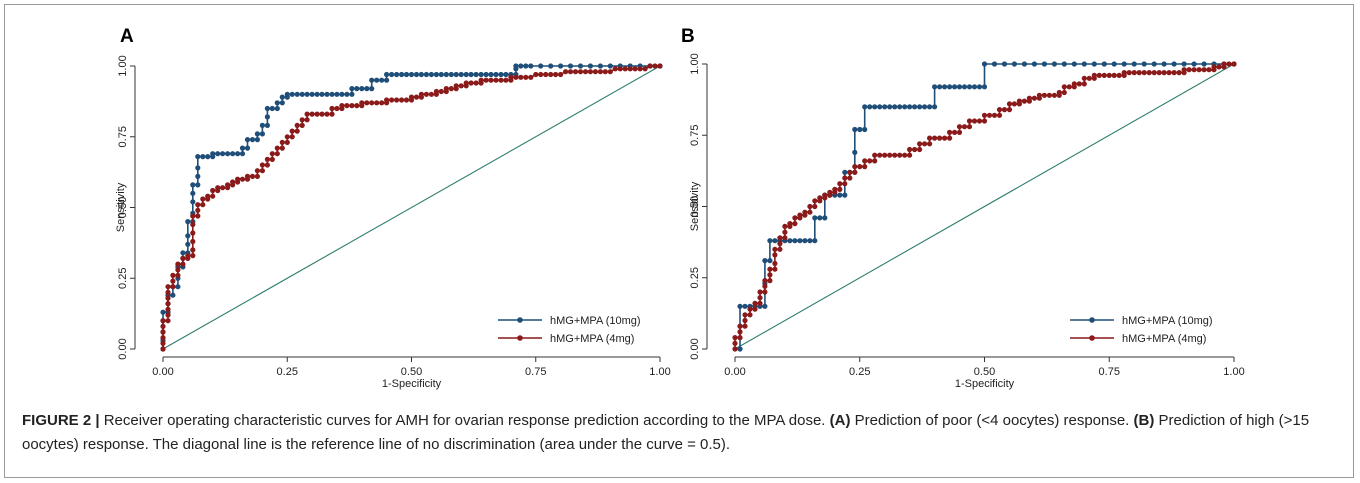 Image resolution: width=1360 pixels, height=483 pixels. What do you see at coordinates (412, 384) in the screenshot?
I see `x-axis-title: 1-Specificity` at bounding box center [412, 384].